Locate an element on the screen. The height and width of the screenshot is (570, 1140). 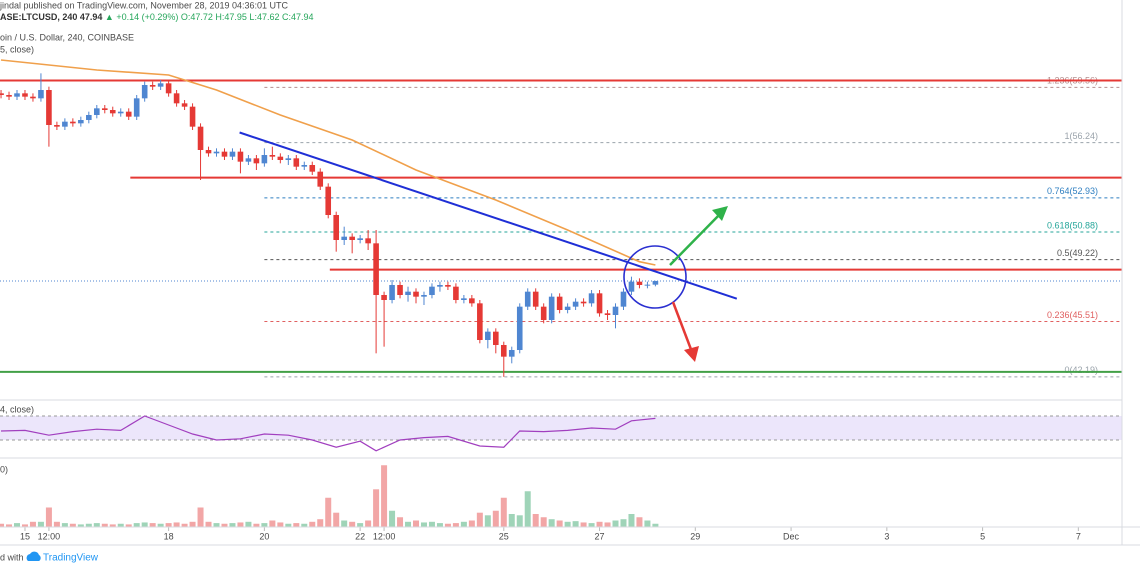
x-tick-label: 18 is located at coordinates (169, 536).